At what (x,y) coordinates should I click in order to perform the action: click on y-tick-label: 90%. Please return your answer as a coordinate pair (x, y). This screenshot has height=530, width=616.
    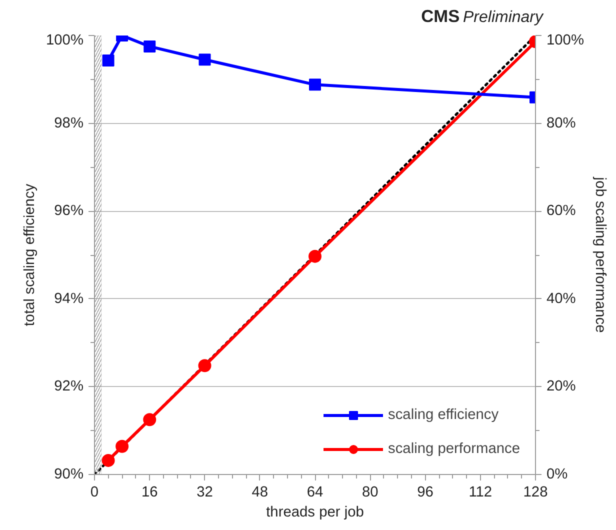
    Looking at the image, I should click on (69, 474).